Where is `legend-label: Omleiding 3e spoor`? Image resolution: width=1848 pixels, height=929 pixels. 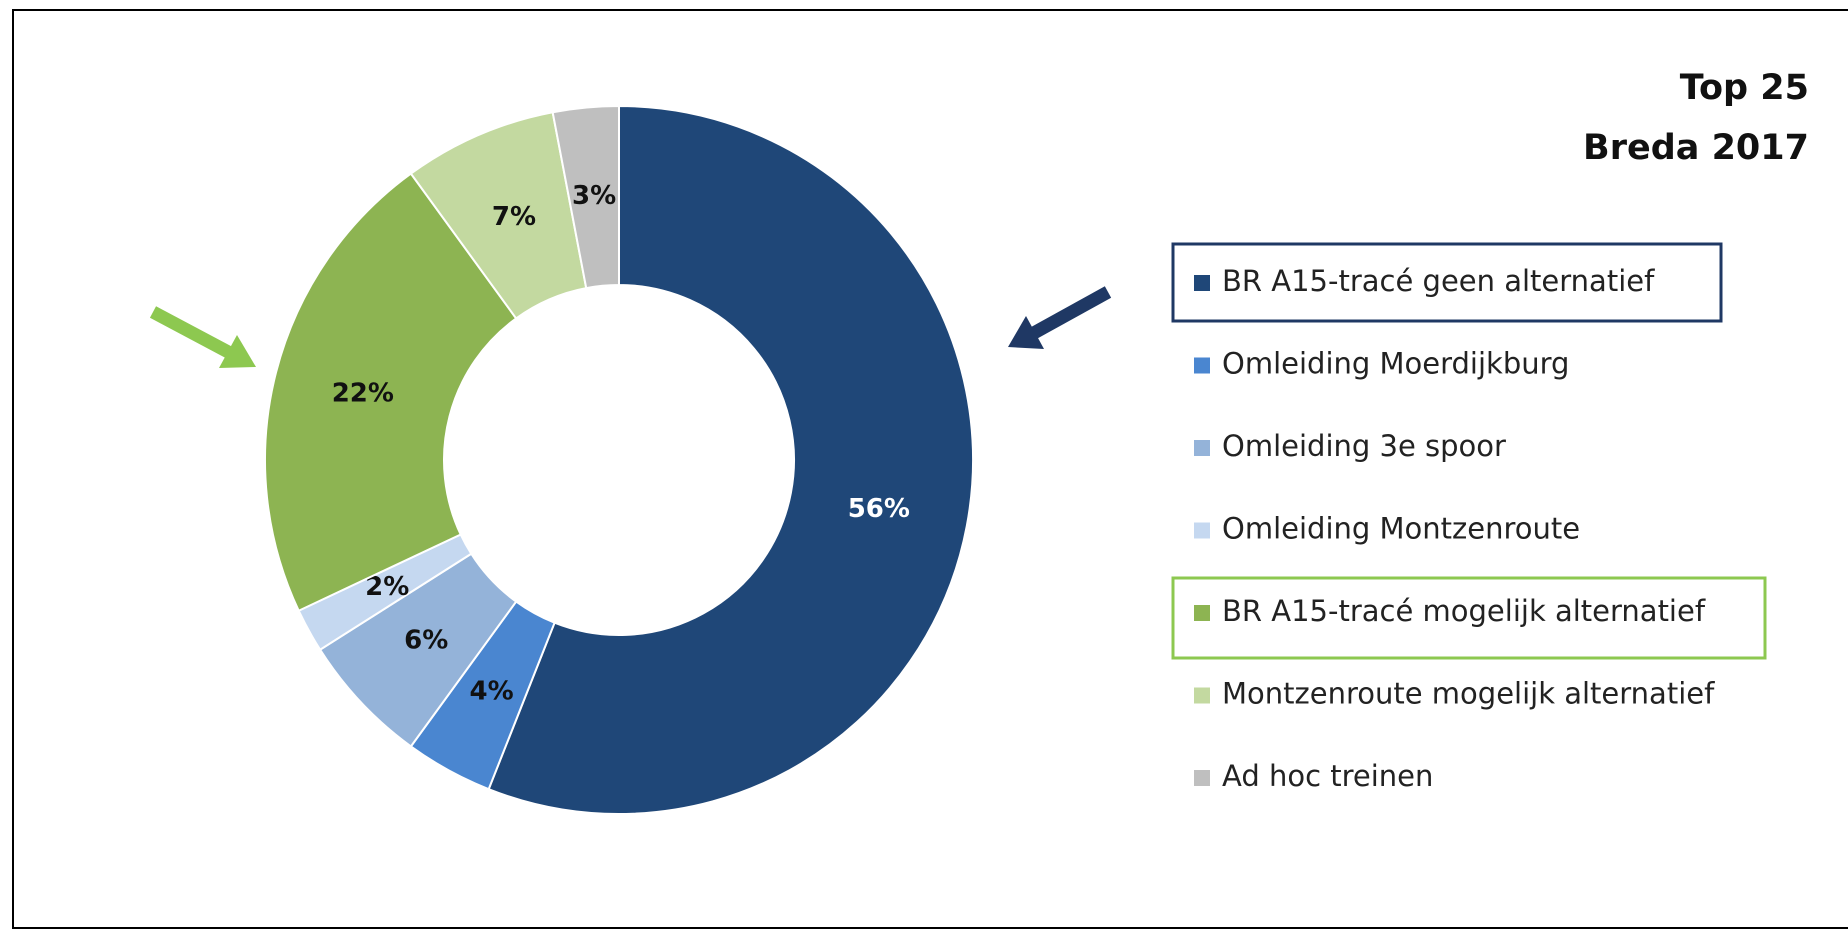
legend-label: Omleiding 3e spoor is located at coordinates (1364, 446).